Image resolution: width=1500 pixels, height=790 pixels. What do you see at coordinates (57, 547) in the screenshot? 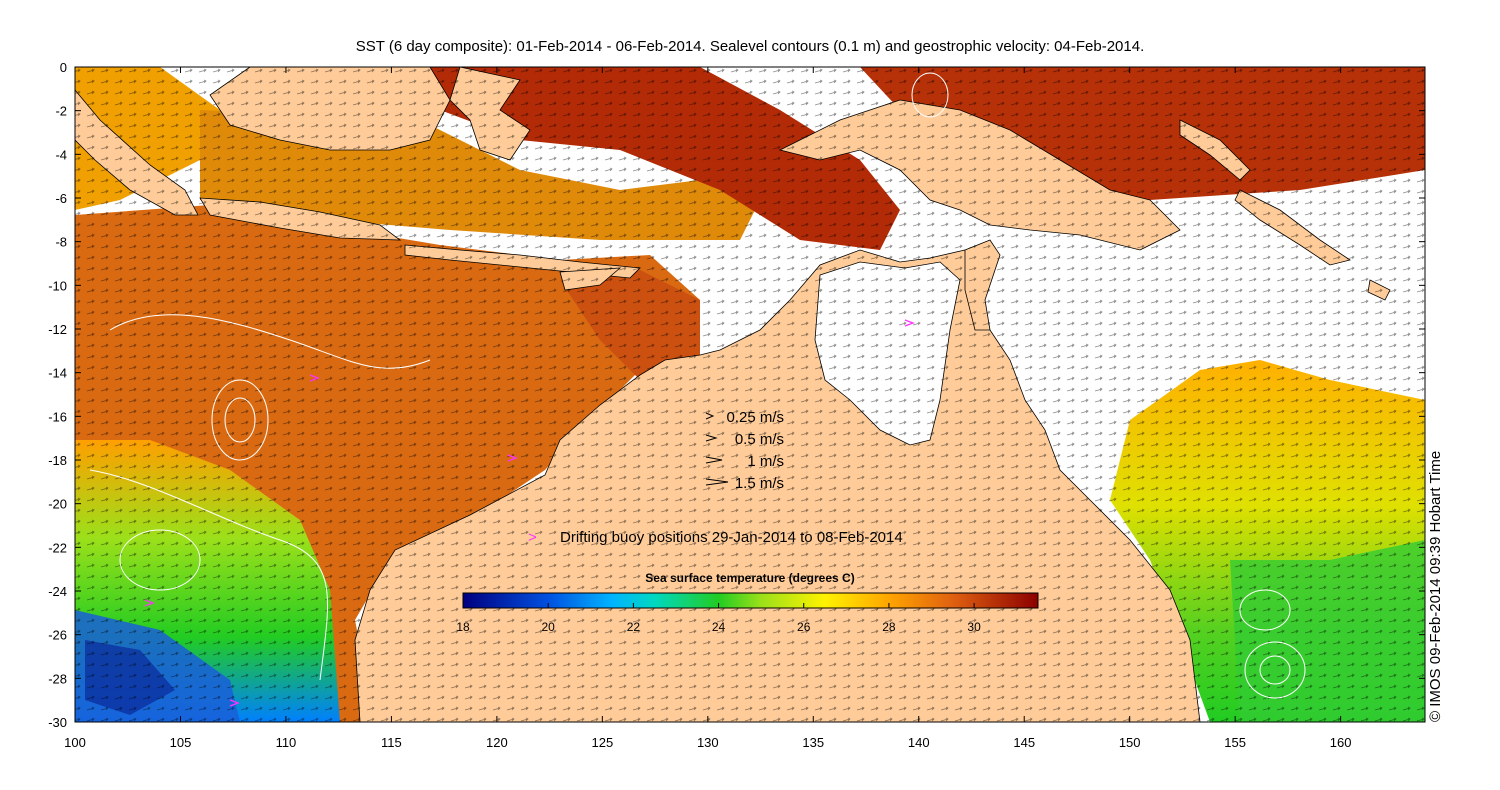
I see `y-tick-label: -22` at bounding box center [57, 547].